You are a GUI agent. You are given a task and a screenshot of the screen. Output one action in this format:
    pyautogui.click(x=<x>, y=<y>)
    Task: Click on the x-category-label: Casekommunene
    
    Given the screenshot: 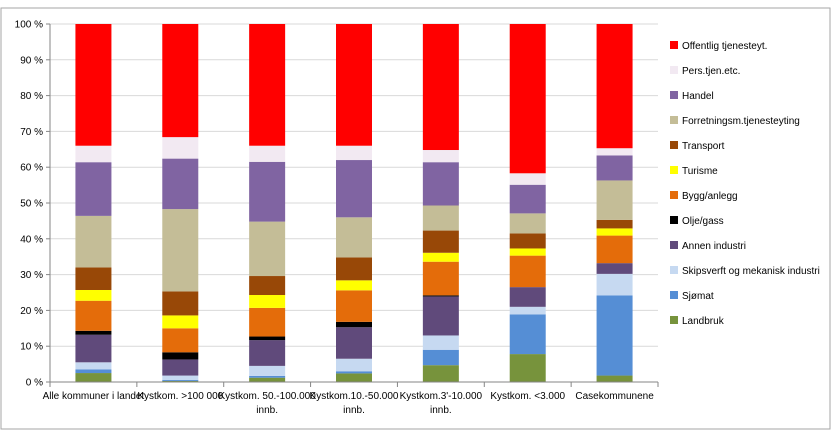 What is the action you would take?
    pyautogui.click(x=614, y=396)
    